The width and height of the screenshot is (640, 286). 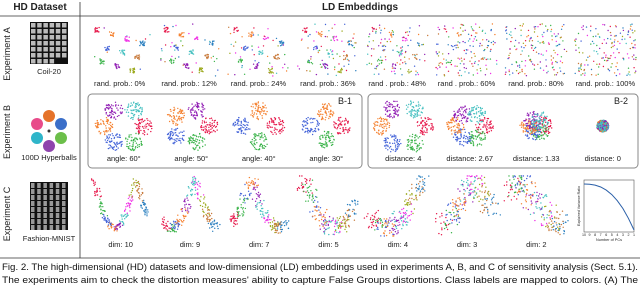 I want to click on panel-label: dim: 5, so click(x=328, y=244).